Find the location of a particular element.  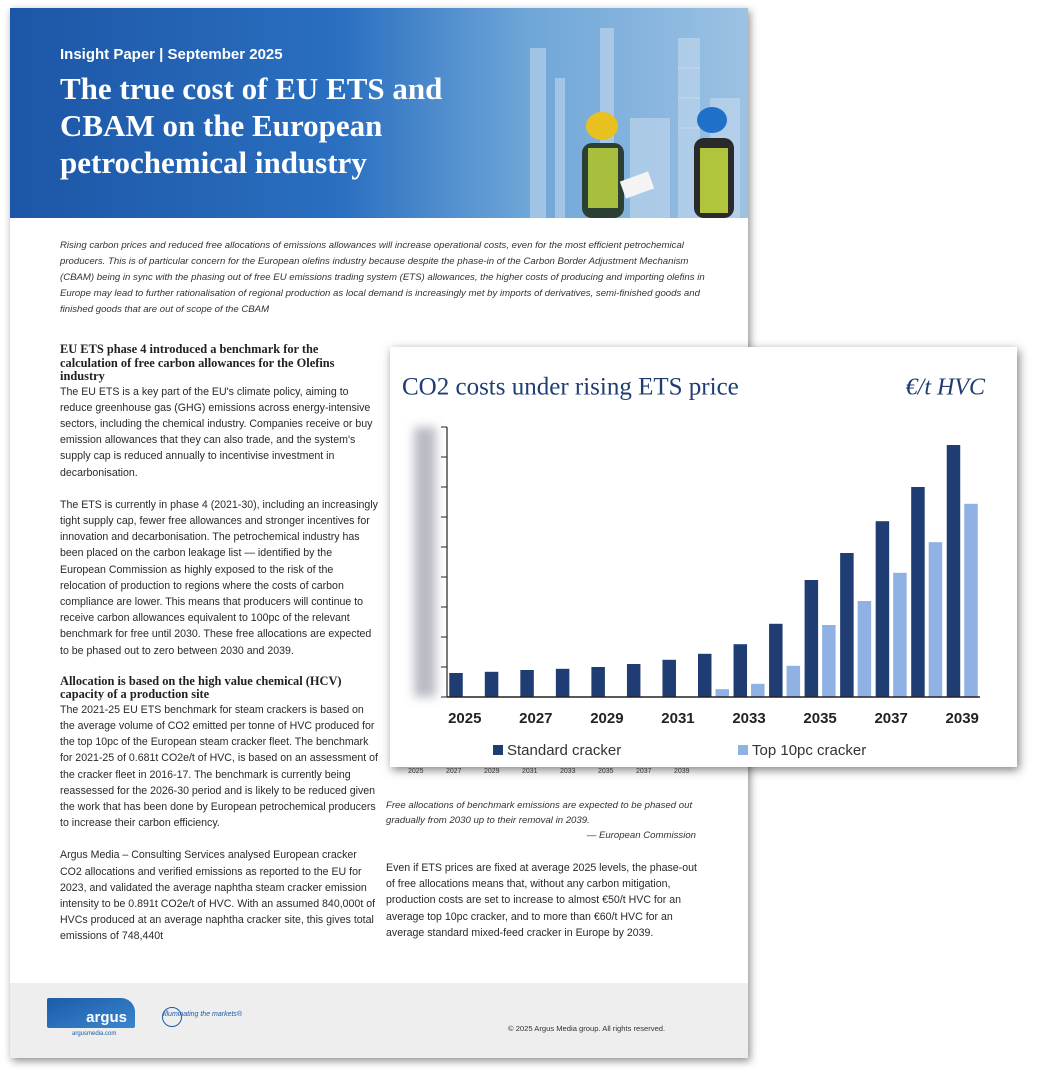

x-tick-label: 2029 is located at coordinates (606, 718).